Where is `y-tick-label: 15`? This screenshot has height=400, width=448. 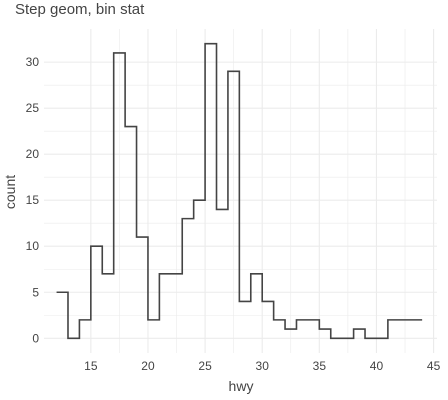 y-tick-label: 15 is located at coordinates (33, 200).